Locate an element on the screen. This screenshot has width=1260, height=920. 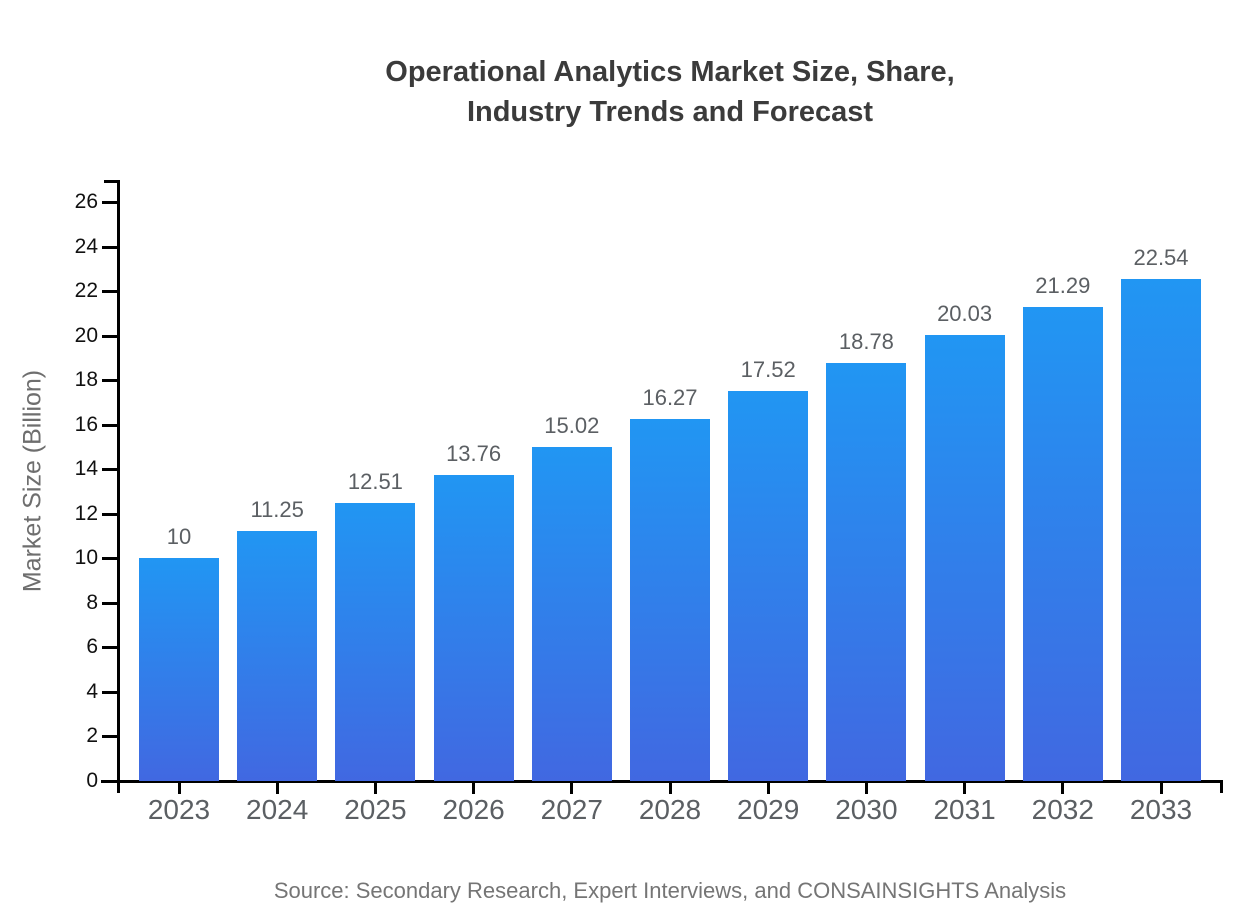
bar-value-label: 20.03 is located at coordinates (965, 314).